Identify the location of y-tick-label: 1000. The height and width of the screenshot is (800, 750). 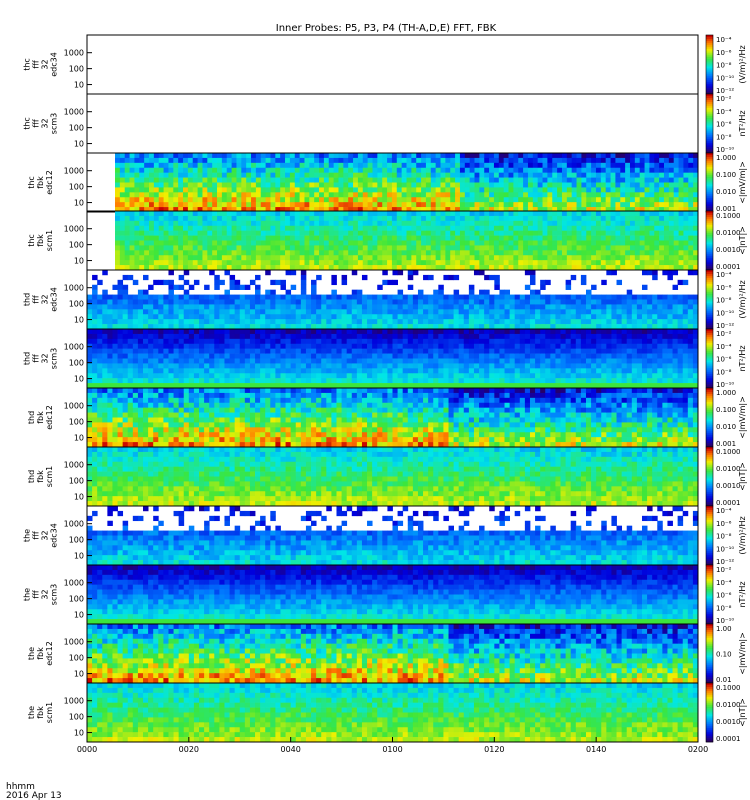
(74, 53).